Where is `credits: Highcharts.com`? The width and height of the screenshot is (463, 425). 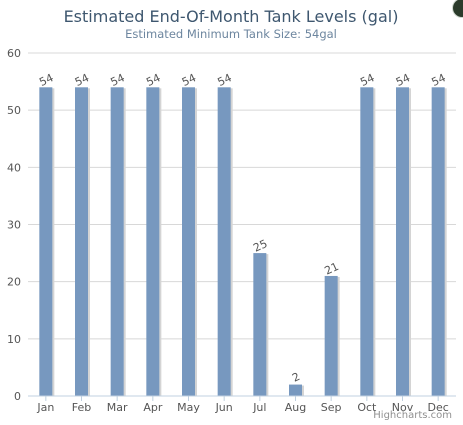 credits: Highcharts.com is located at coordinates (412, 415).